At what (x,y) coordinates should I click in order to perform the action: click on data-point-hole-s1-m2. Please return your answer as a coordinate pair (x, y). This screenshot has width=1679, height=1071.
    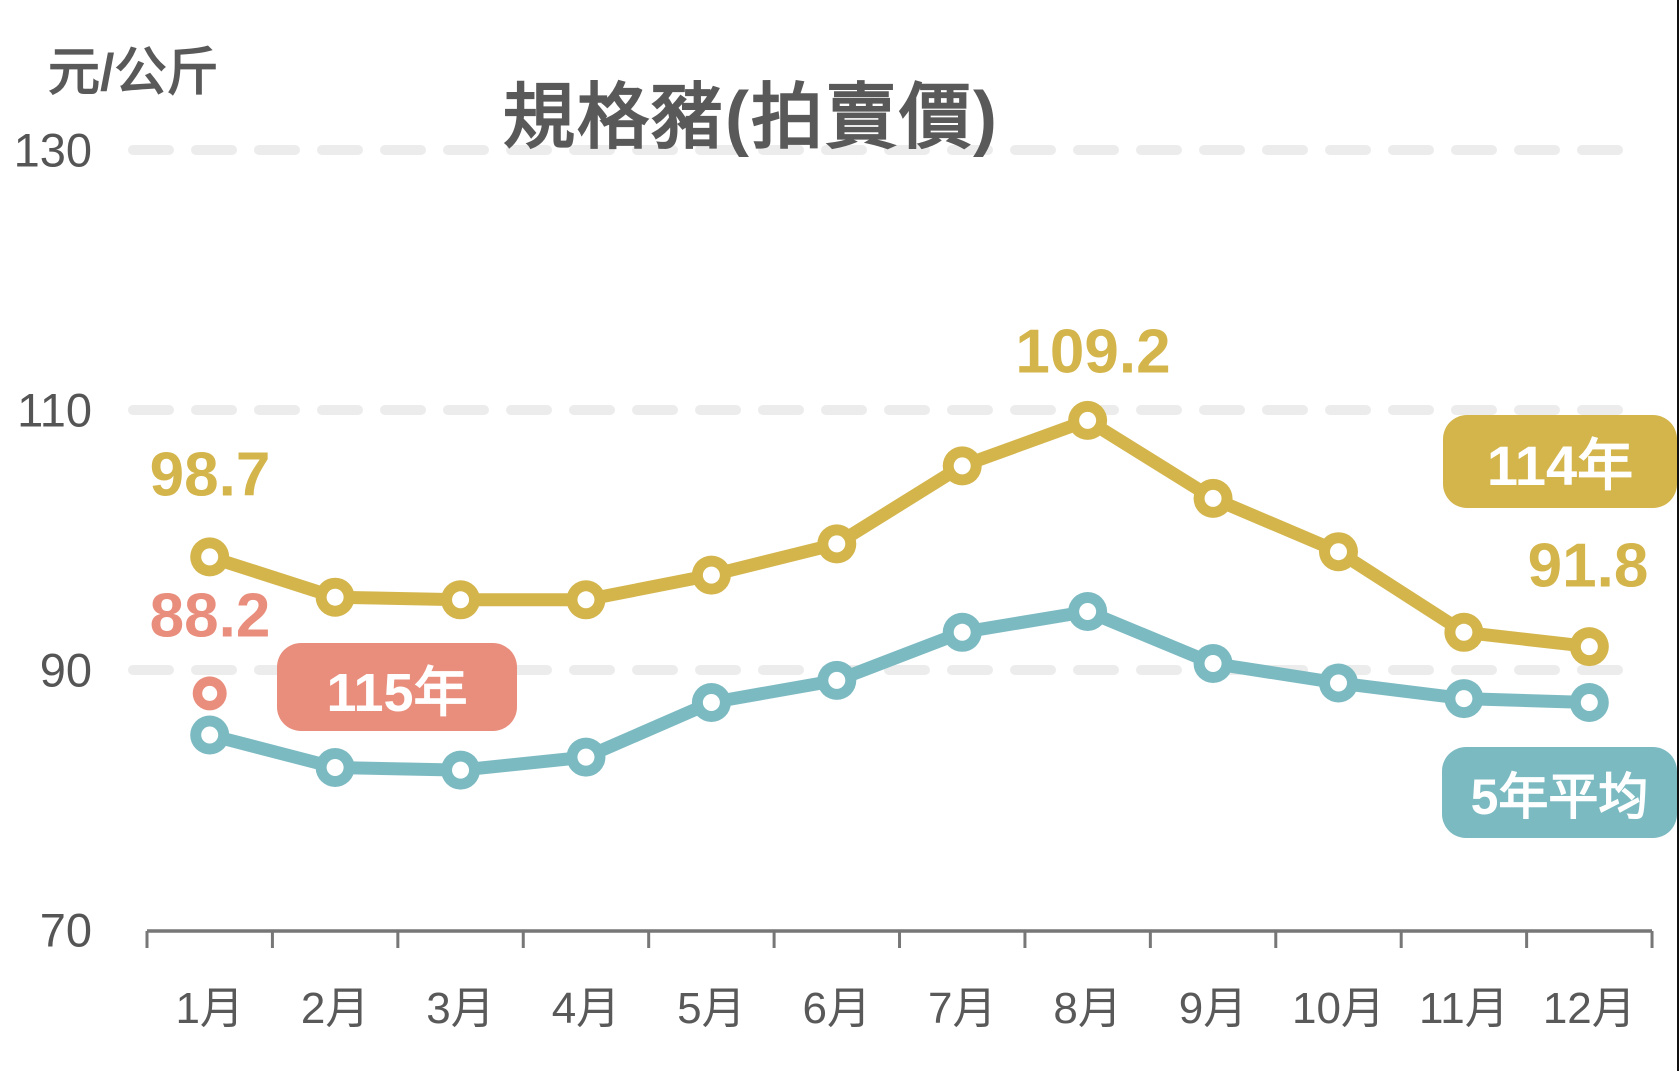
    Looking at the image, I should click on (335, 767).